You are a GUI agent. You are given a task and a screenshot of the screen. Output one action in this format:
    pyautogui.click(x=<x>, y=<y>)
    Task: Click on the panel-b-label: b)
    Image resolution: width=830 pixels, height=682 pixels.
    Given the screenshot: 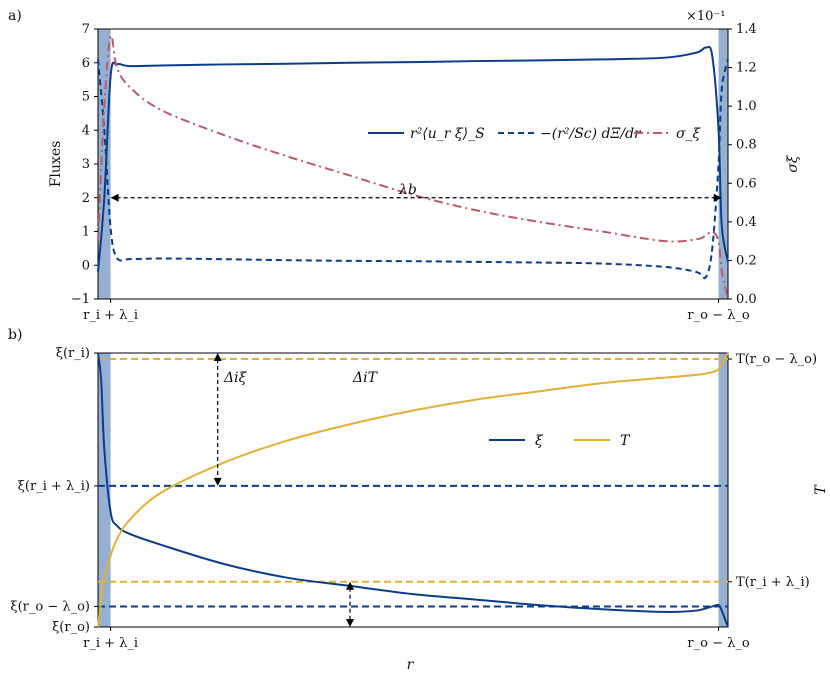 What is the action you would take?
    pyautogui.click(x=15, y=335)
    